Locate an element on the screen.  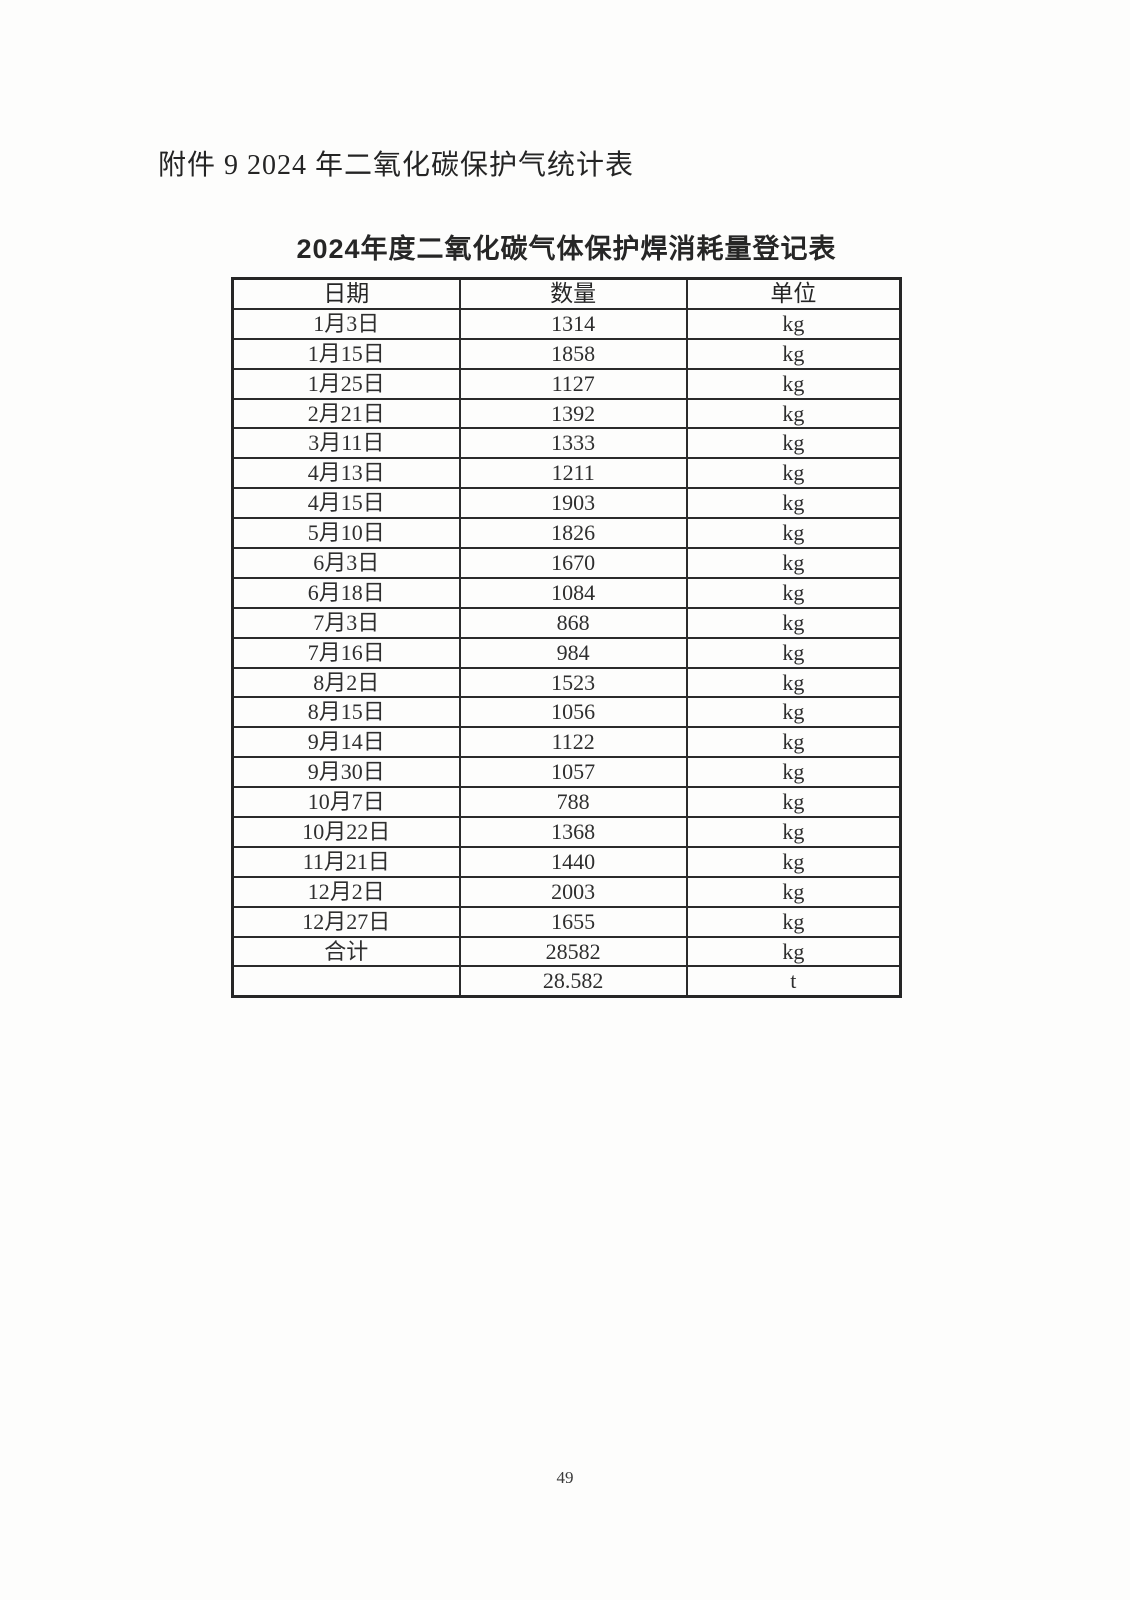
table-row: 8月15日 1056 kg is located at coordinates (566, 712).